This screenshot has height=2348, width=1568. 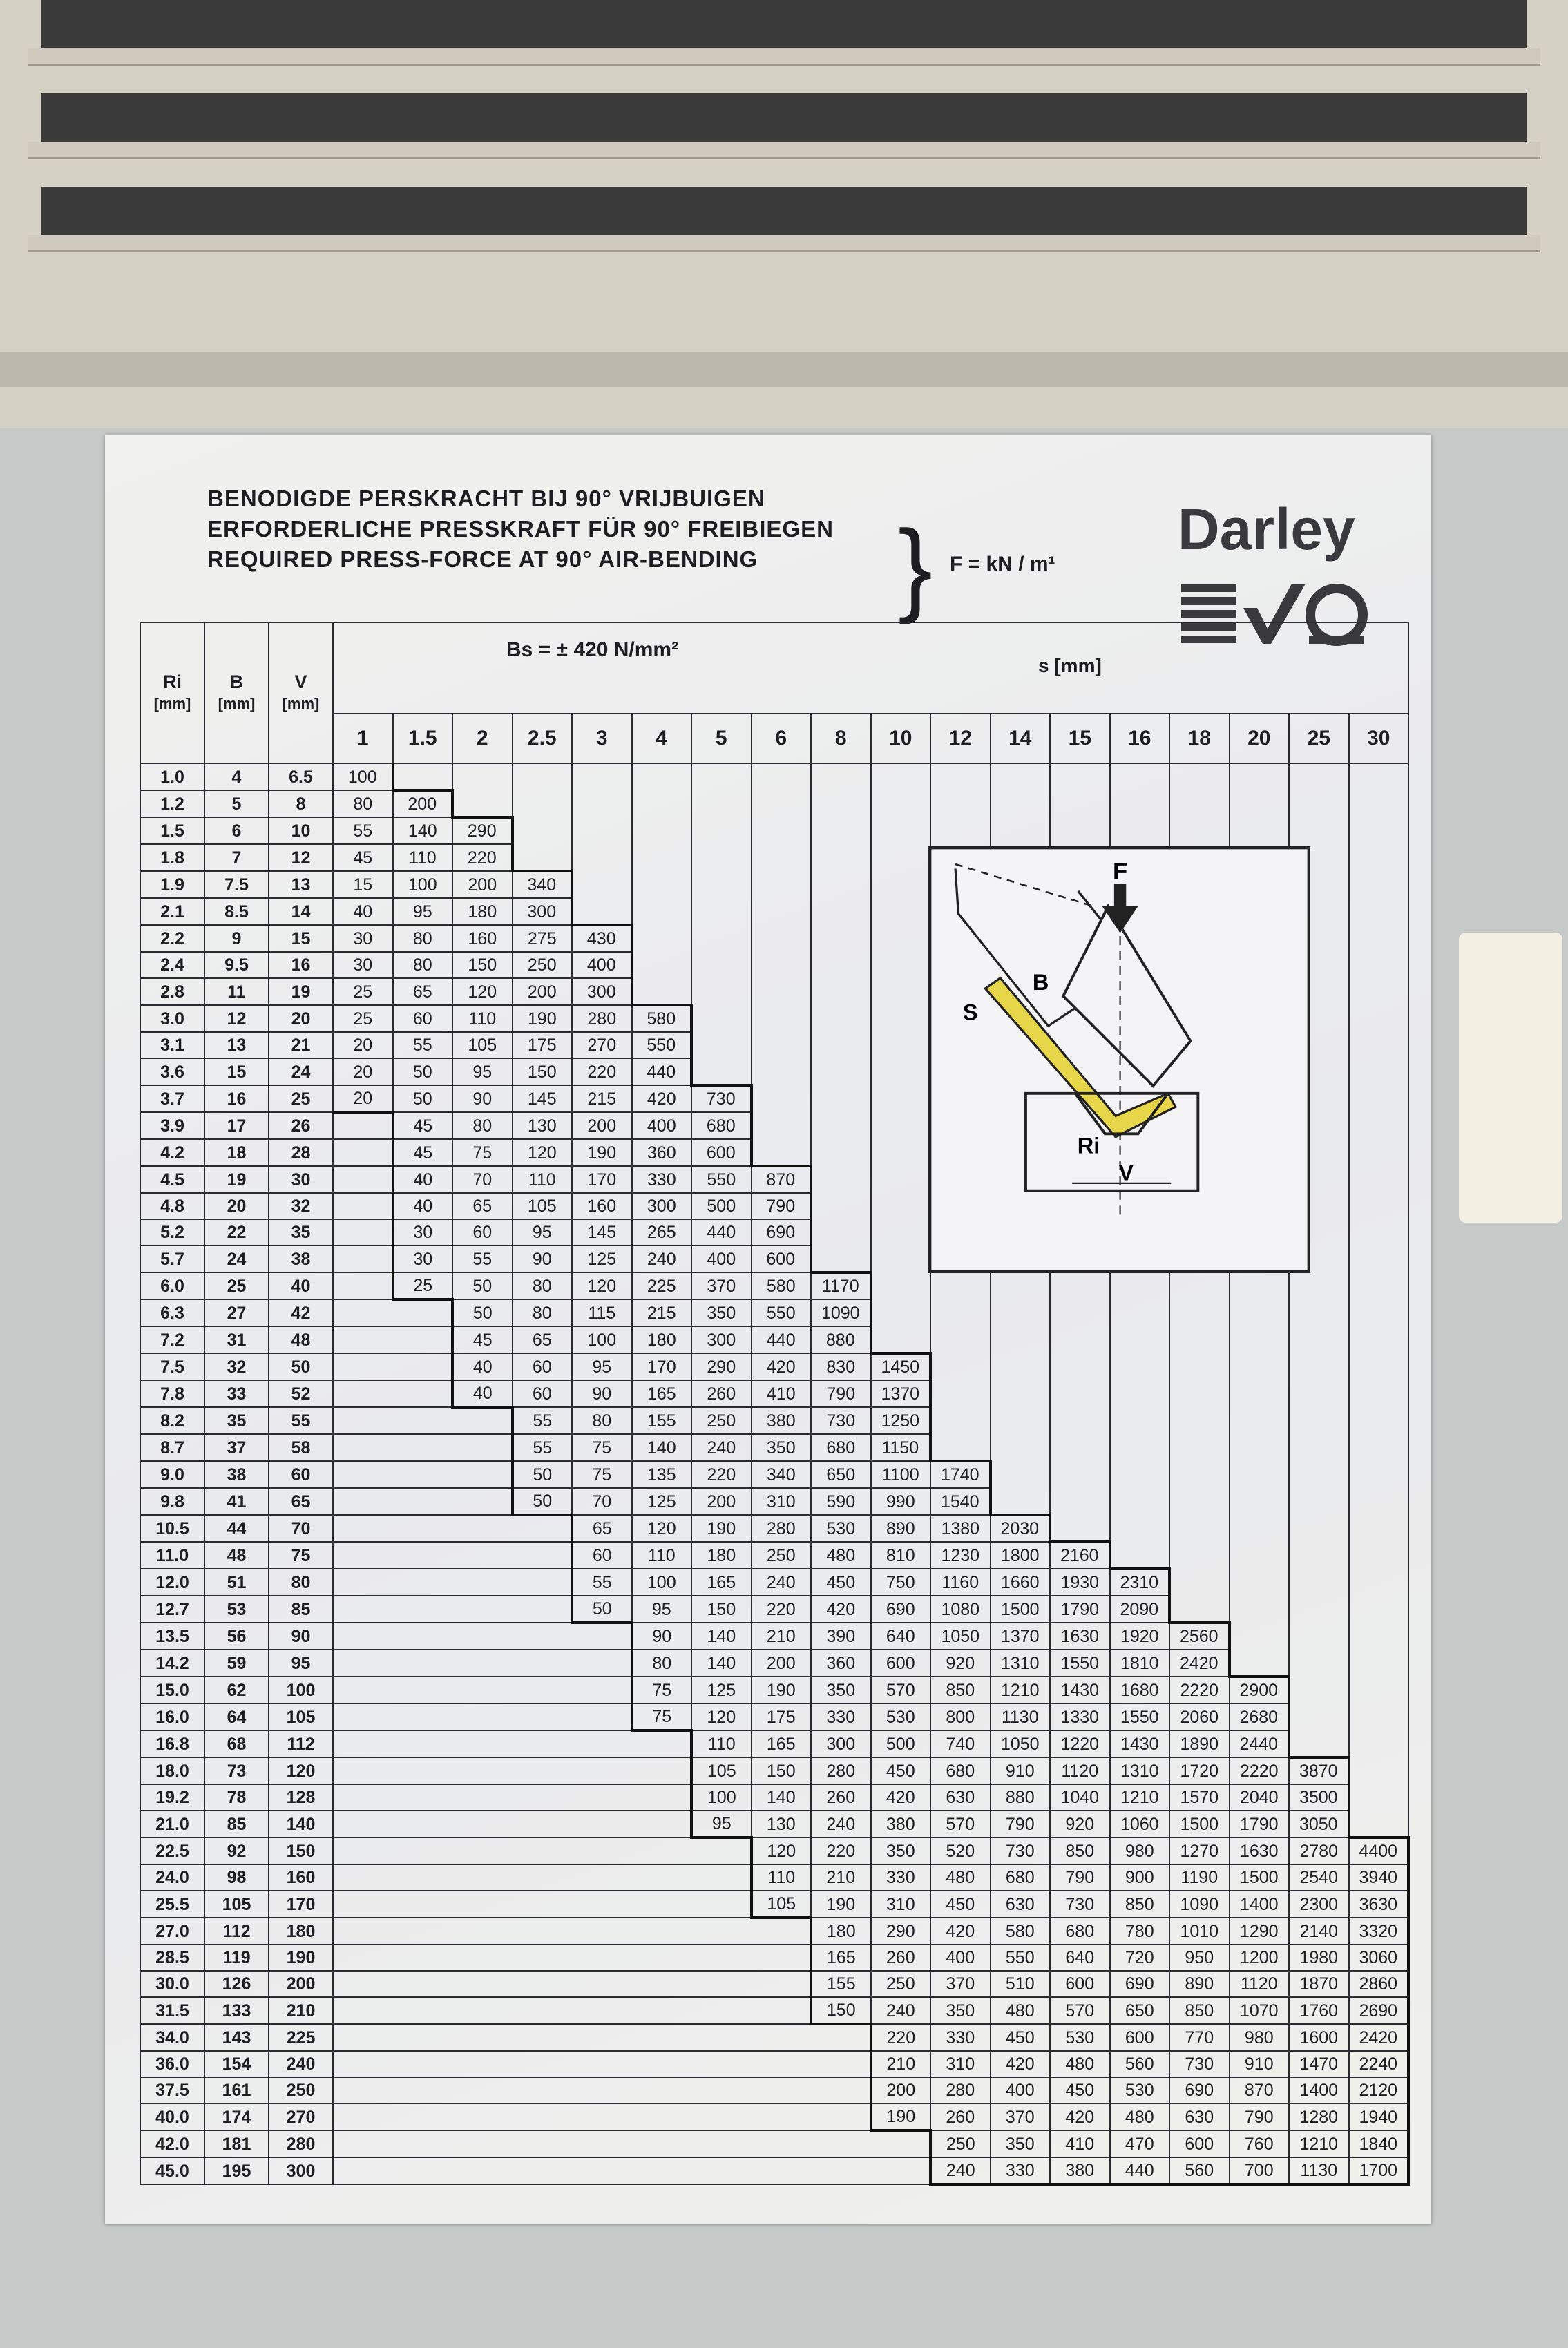 I want to click on row-key-cell: 51, so click(x=236, y=1582).